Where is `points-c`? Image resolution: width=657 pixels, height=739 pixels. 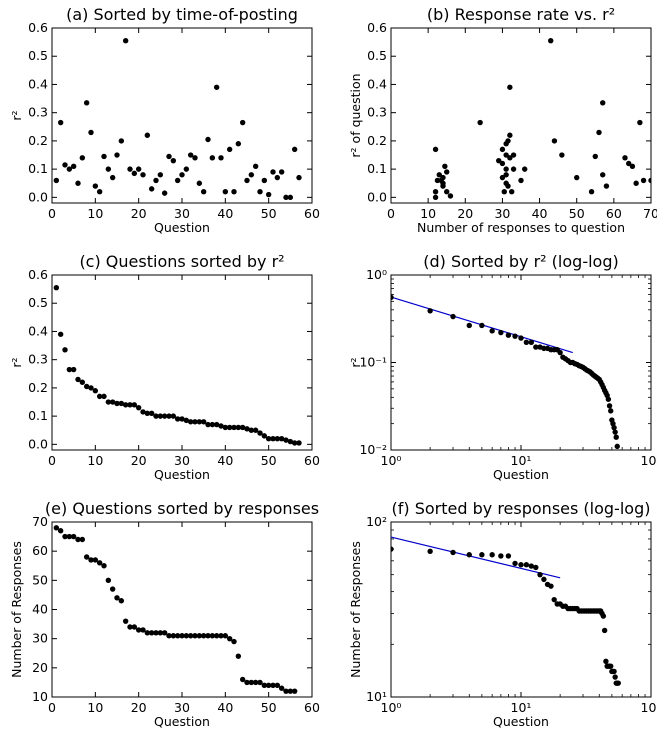
points-c is located at coordinates (177, 365).